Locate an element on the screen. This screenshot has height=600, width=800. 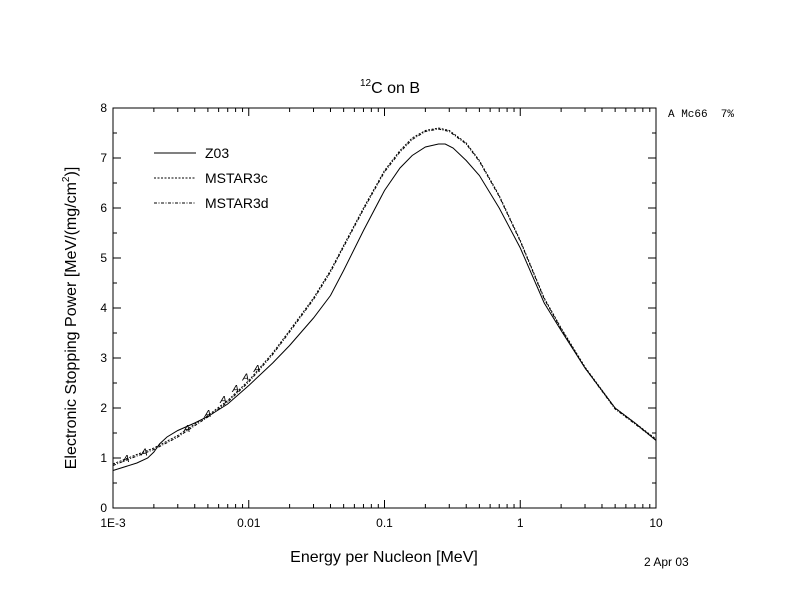
date-label: 2 Apr 03 is located at coordinates (666, 562).